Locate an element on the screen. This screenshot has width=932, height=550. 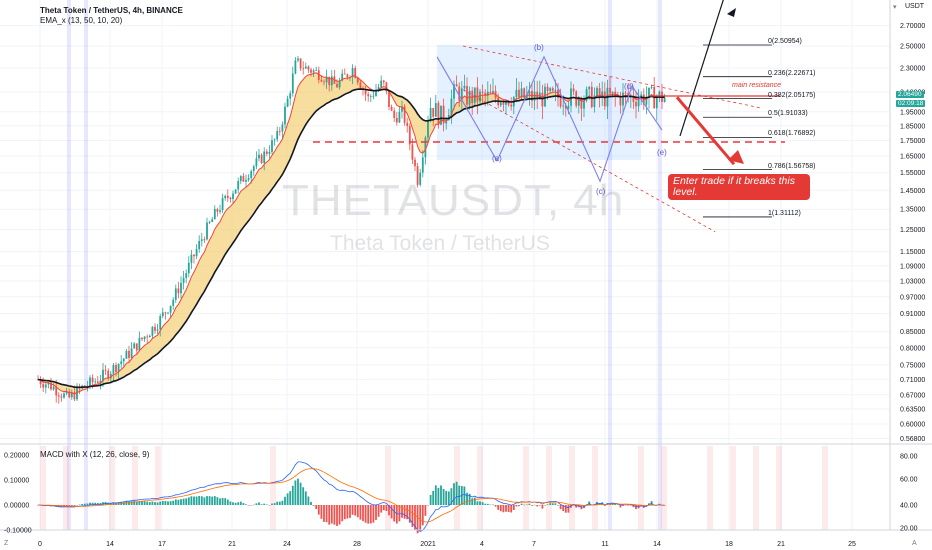
y-tick-label: 0.91000 is located at coordinates (912, 314).